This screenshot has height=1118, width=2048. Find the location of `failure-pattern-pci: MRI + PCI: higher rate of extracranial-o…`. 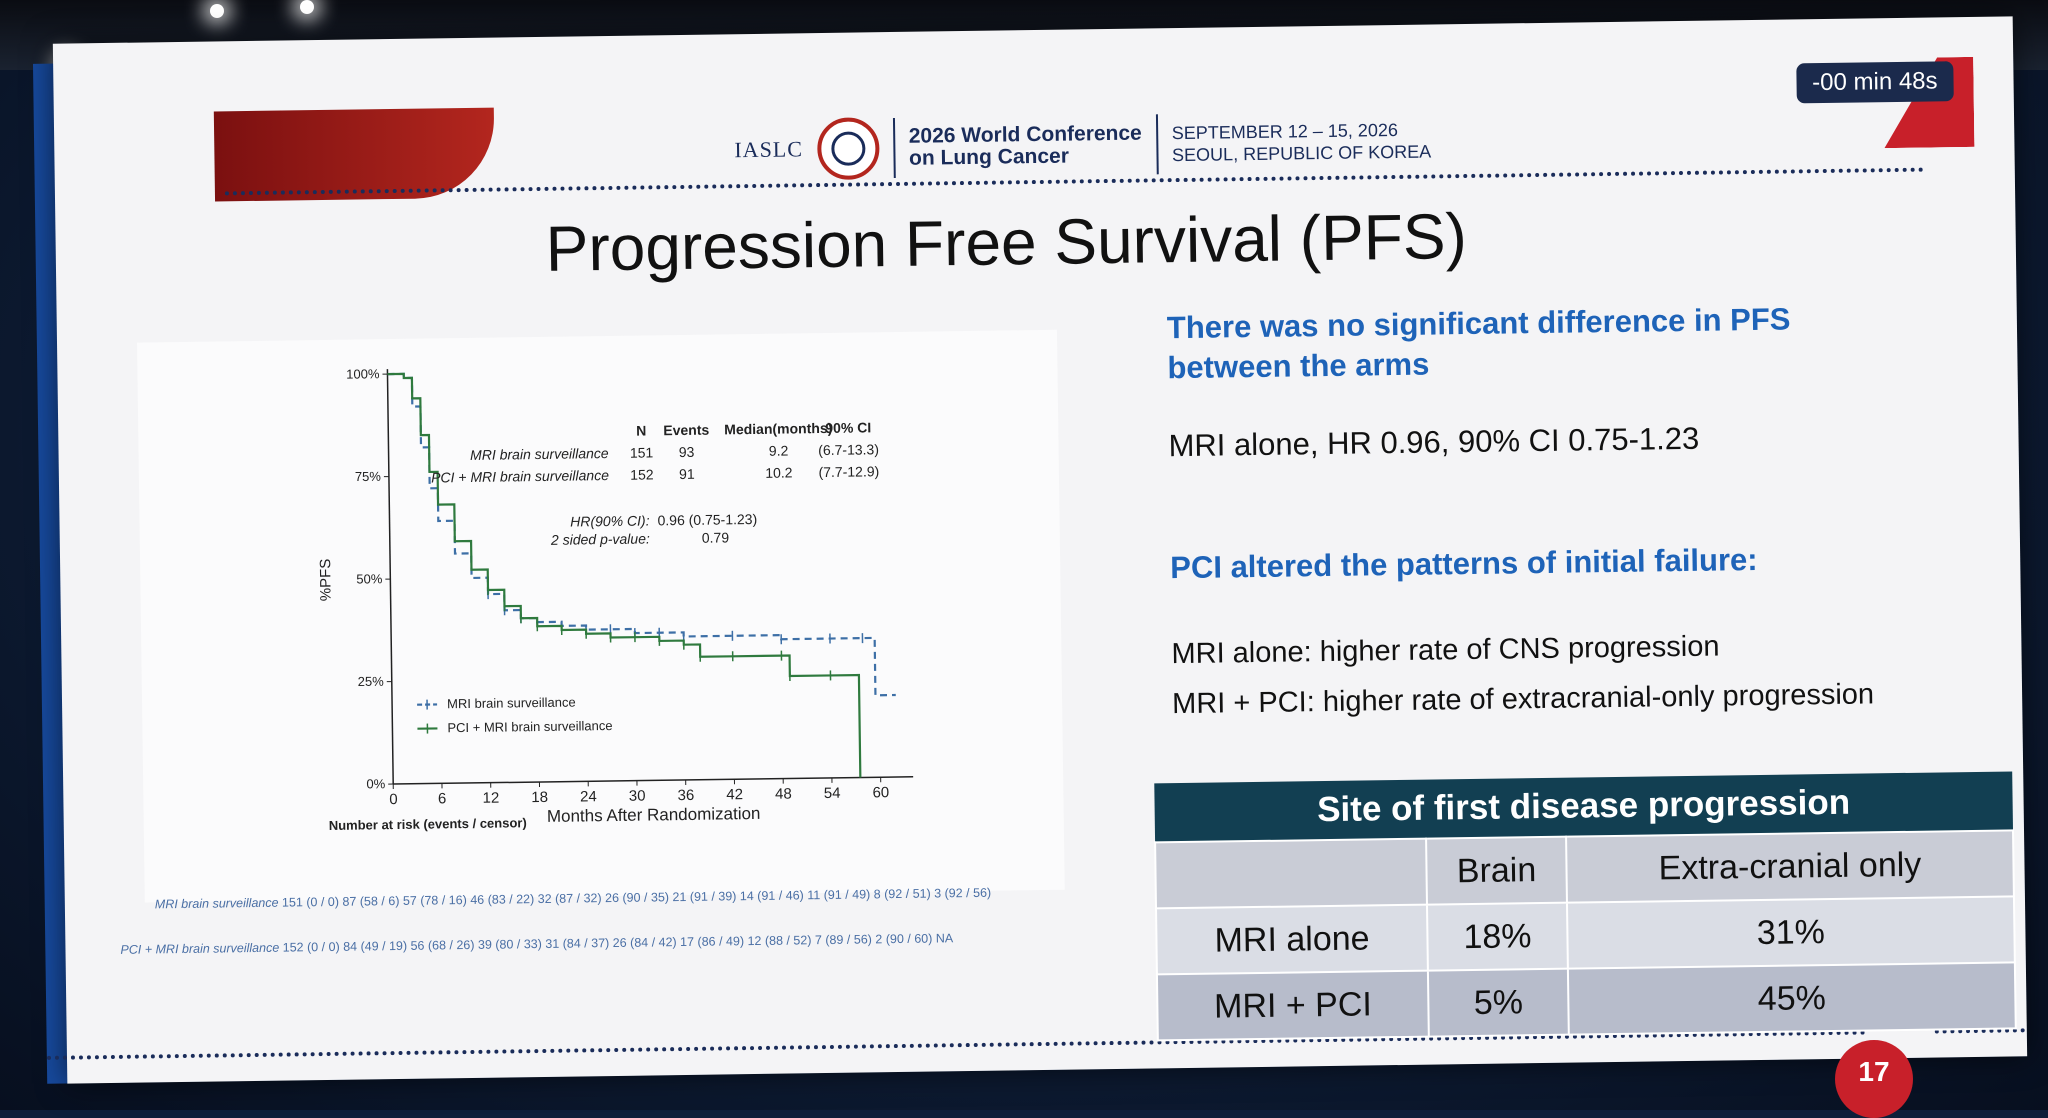

failure-pattern-pci: MRI + PCI: higher rate of extracranial-o… is located at coordinates (1523, 699).